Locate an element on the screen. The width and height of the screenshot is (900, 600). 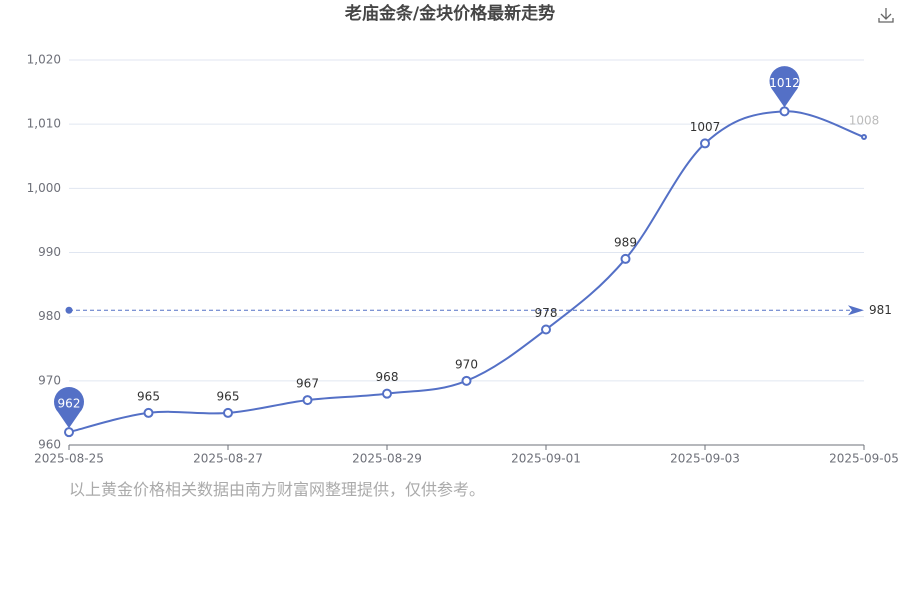
y-tick-label: 960 is located at coordinates (49, 445).